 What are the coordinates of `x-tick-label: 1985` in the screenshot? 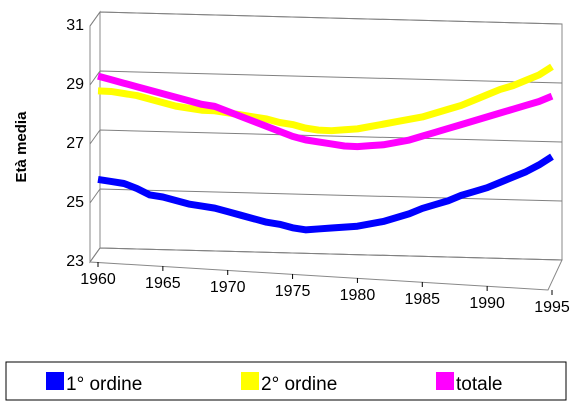 It's located at (422, 299).